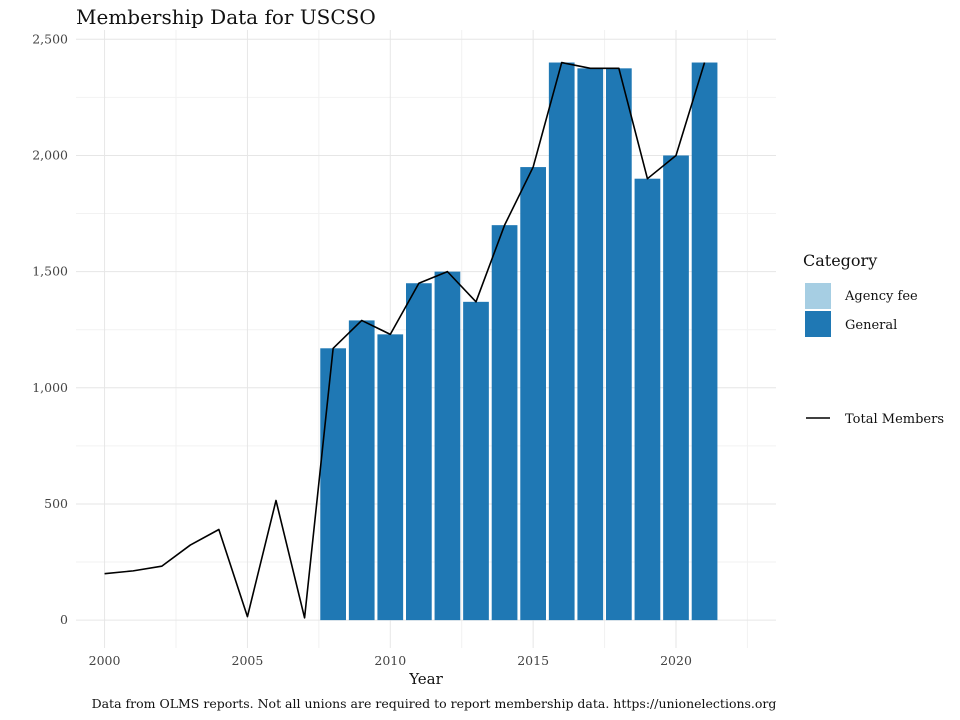  I want to click on y-axis: 0 500 1,000 1,500 2,000 2,500, so click(50, 329).